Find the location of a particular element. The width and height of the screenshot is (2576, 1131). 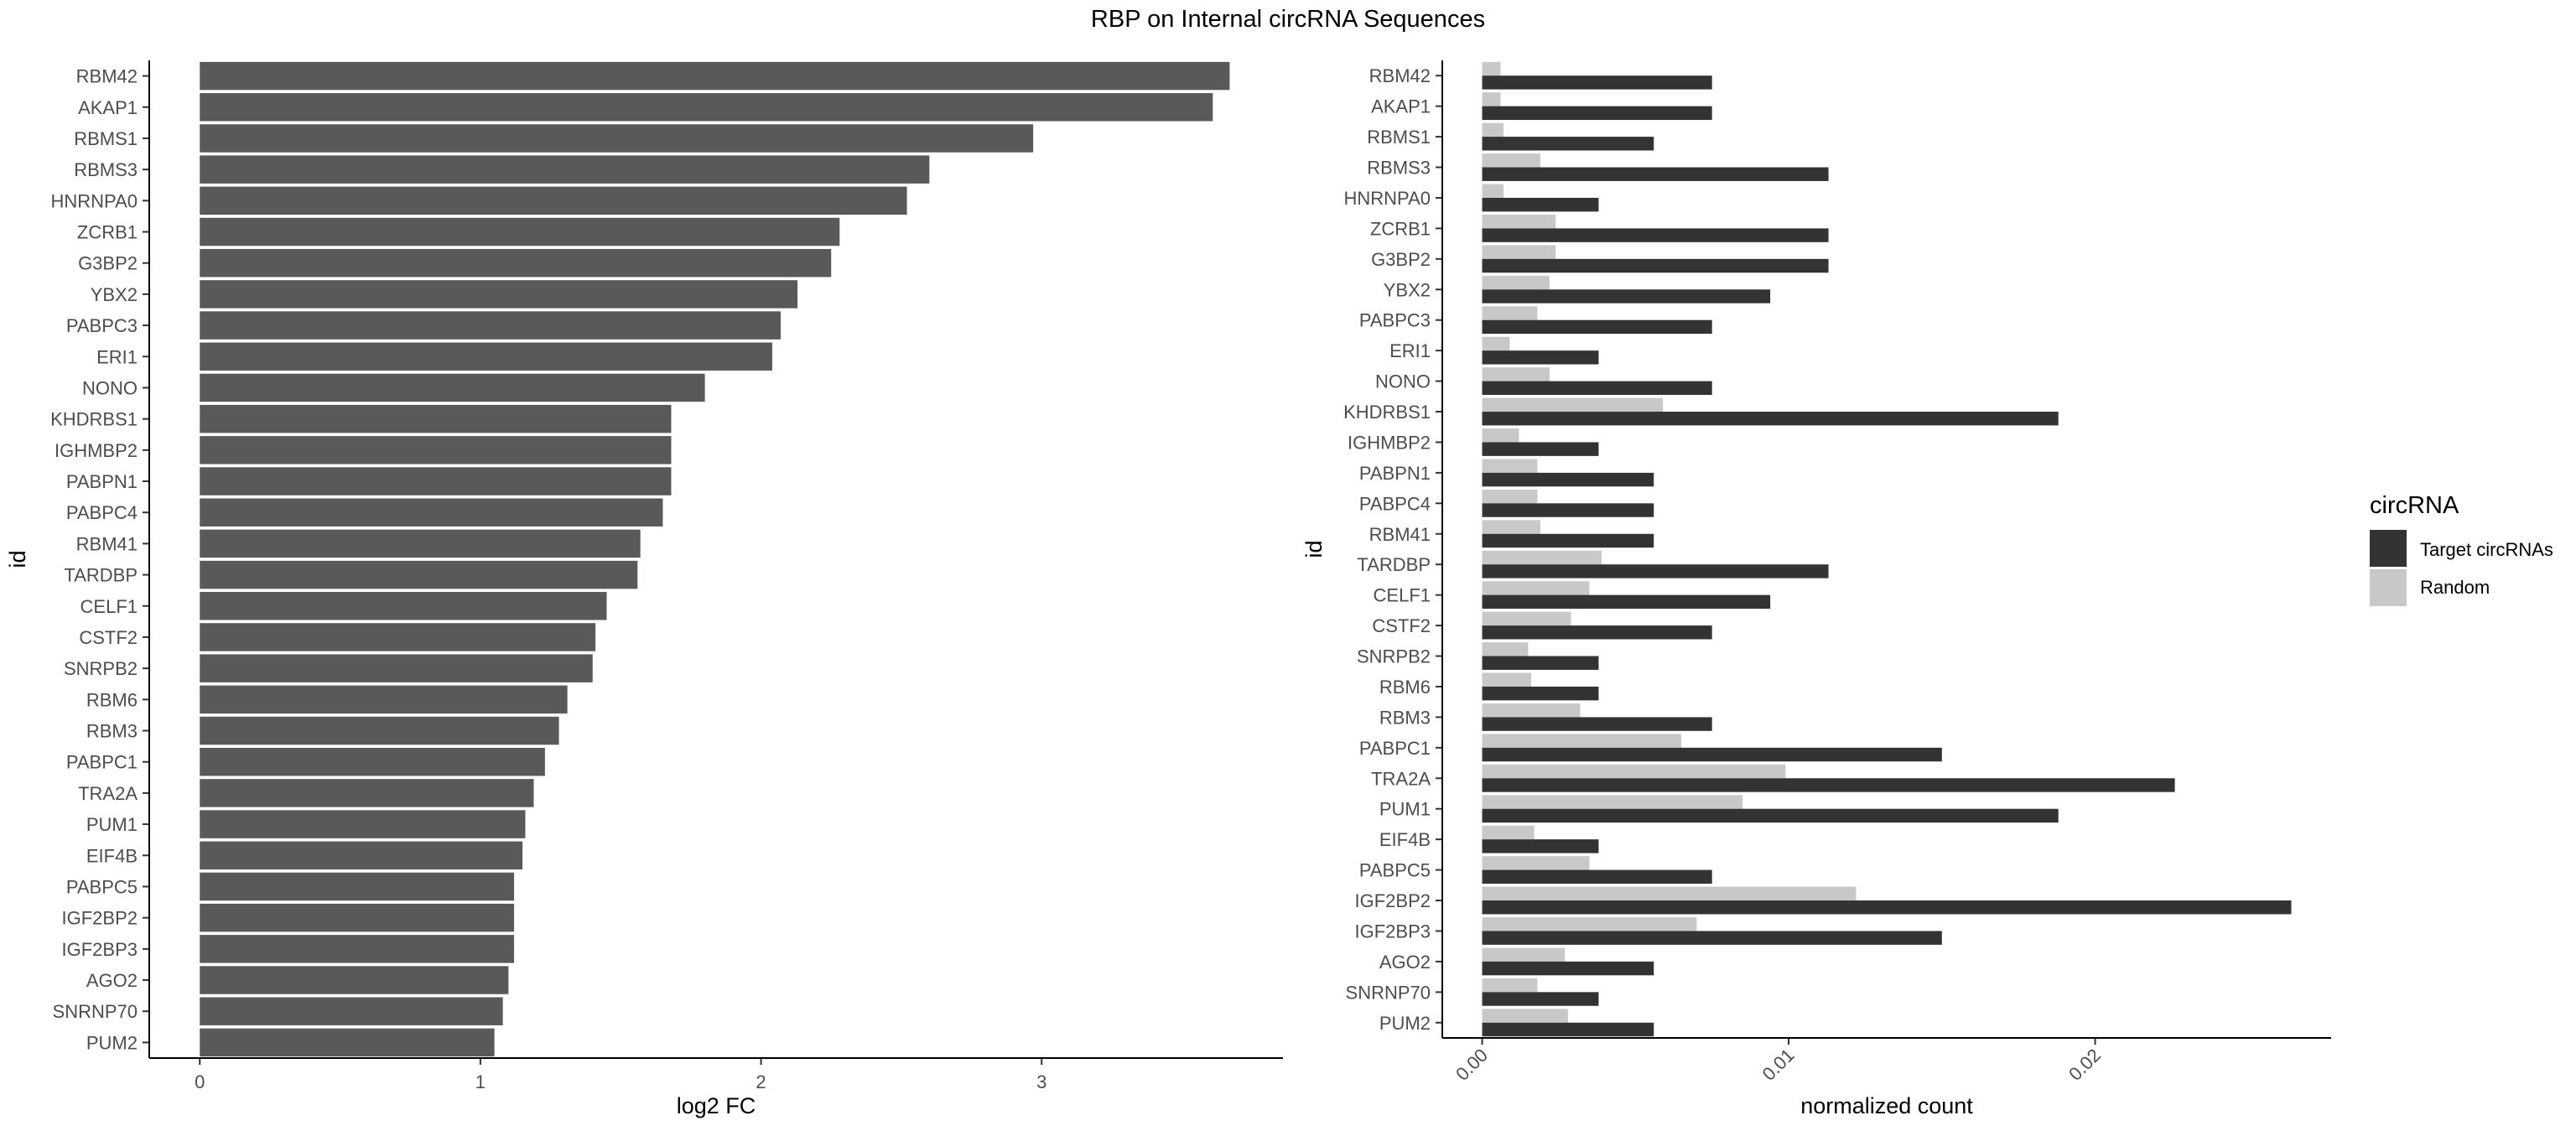

right-bar-random-pabpc4 is located at coordinates (1510, 496).